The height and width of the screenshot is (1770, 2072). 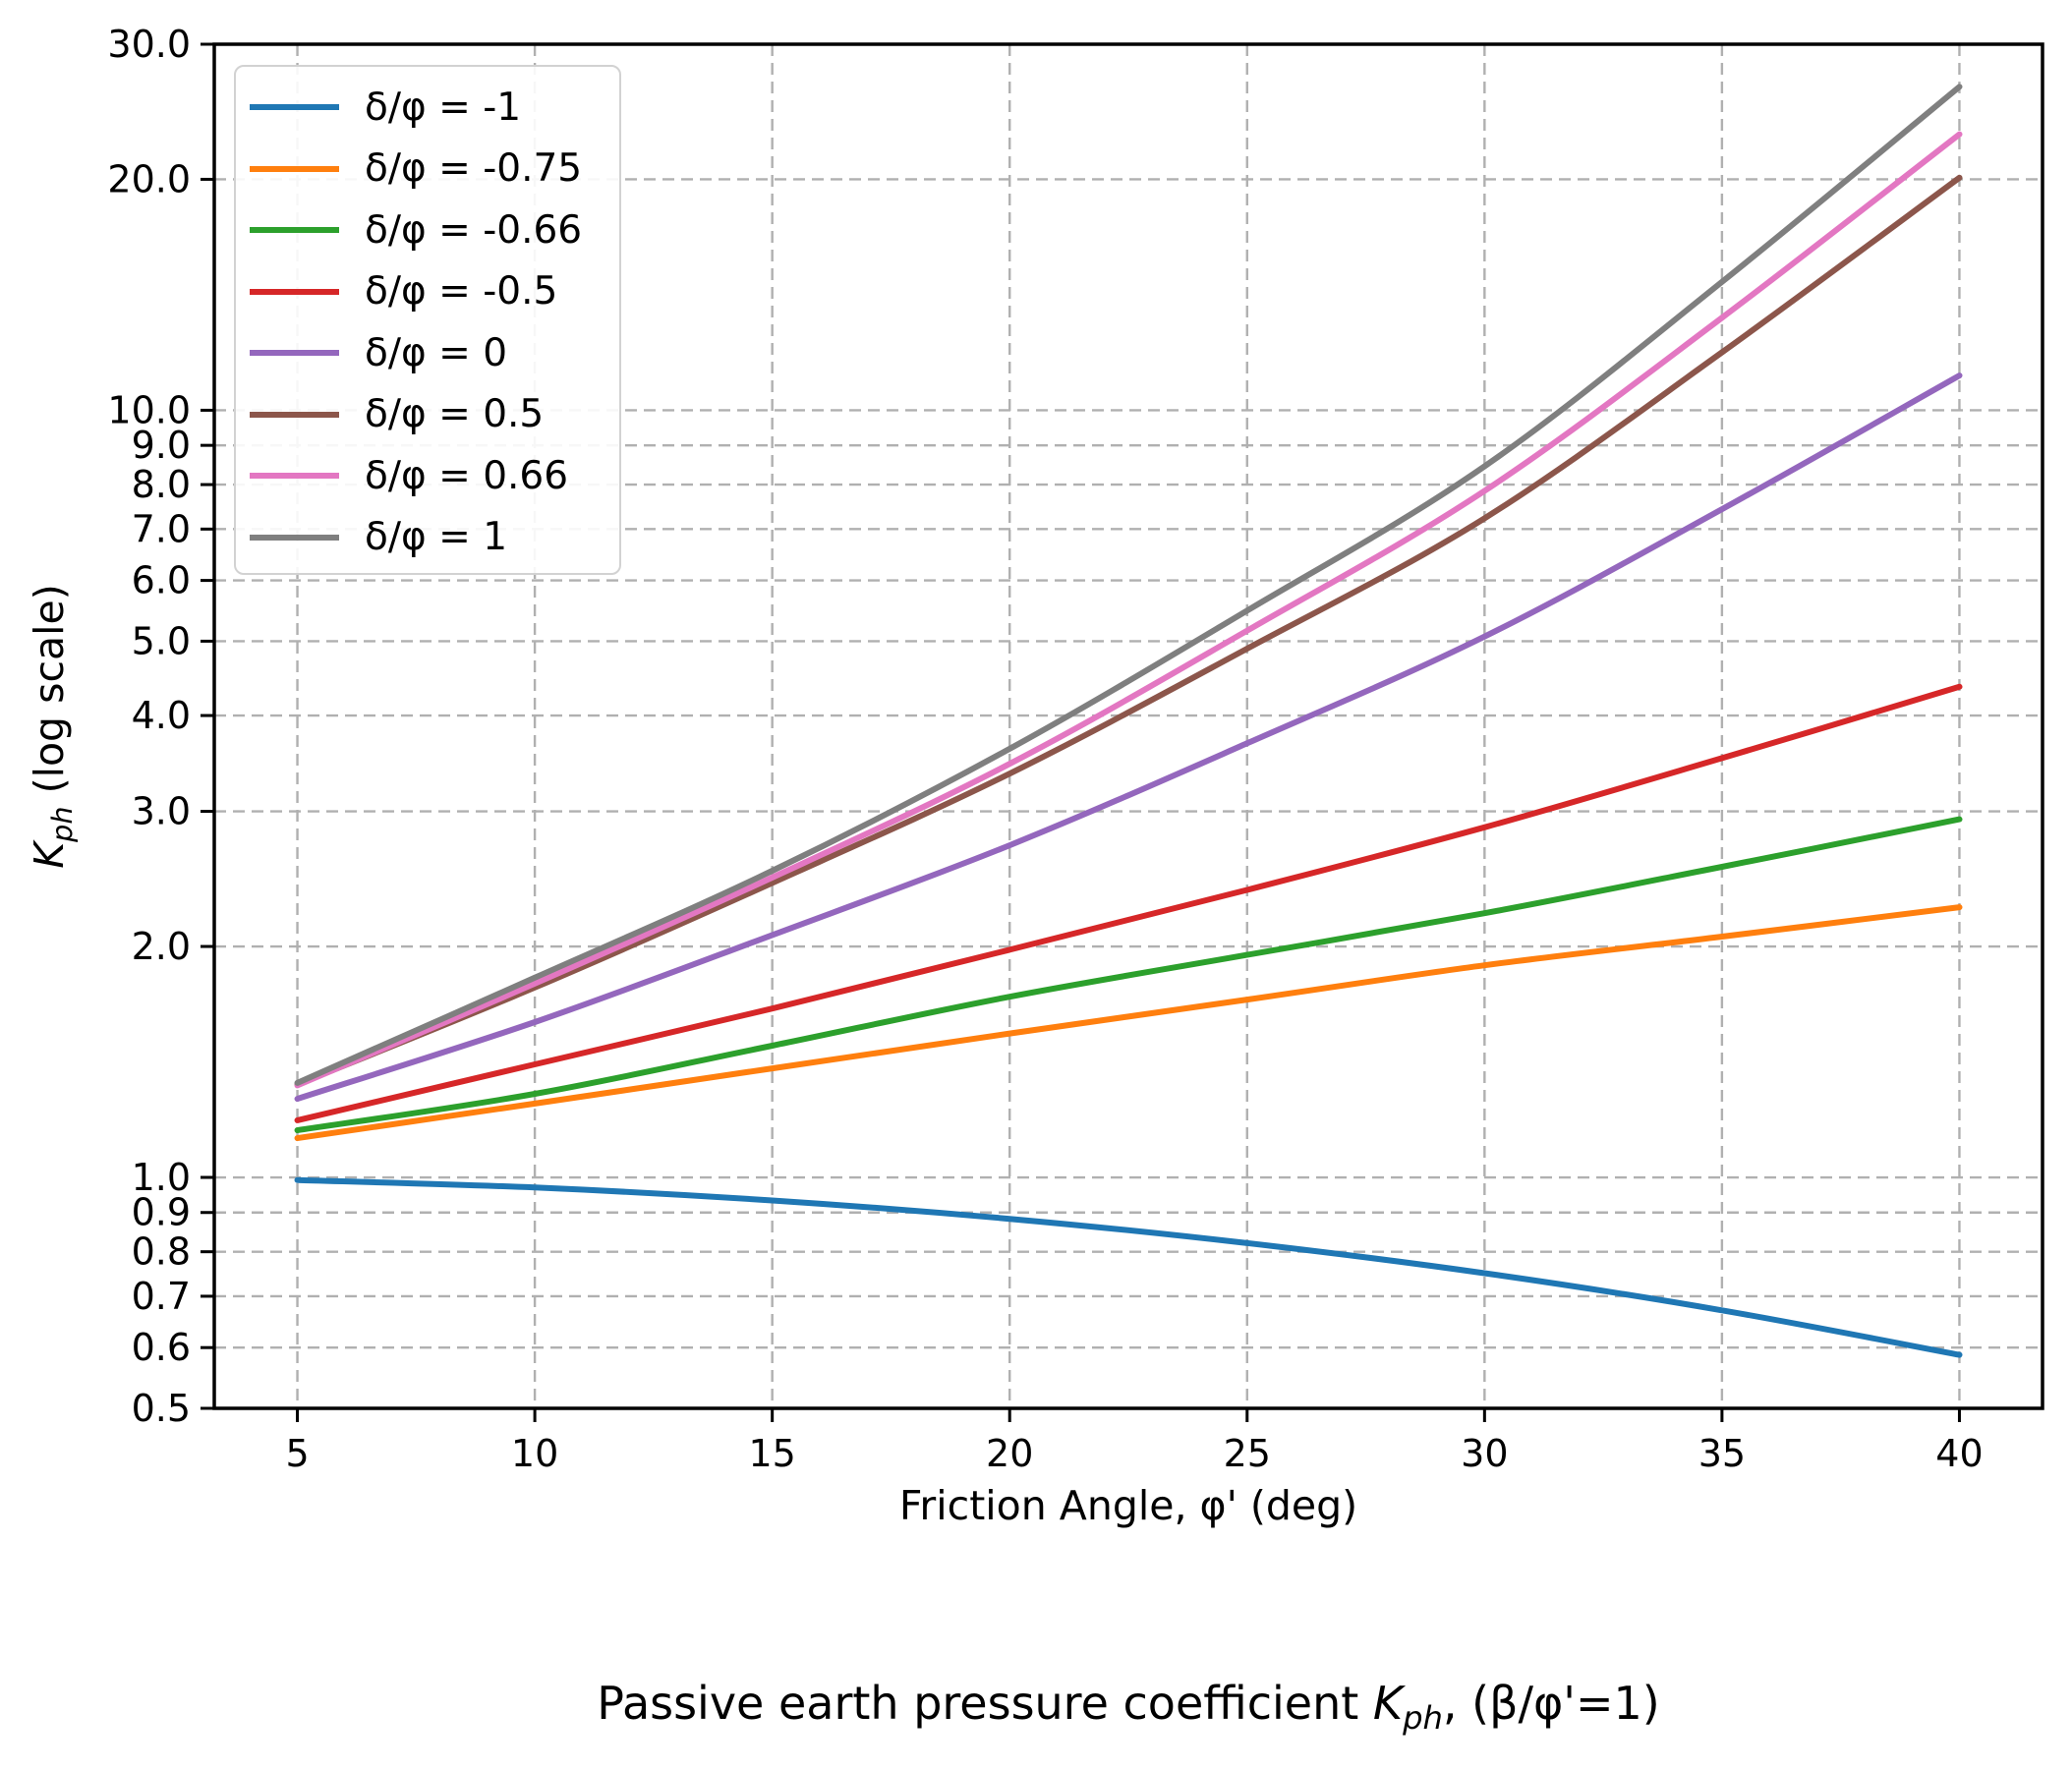 What do you see at coordinates (1128, 1267) in the screenshot?
I see `curve-δ/φ = -1` at bounding box center [1128, 1267].